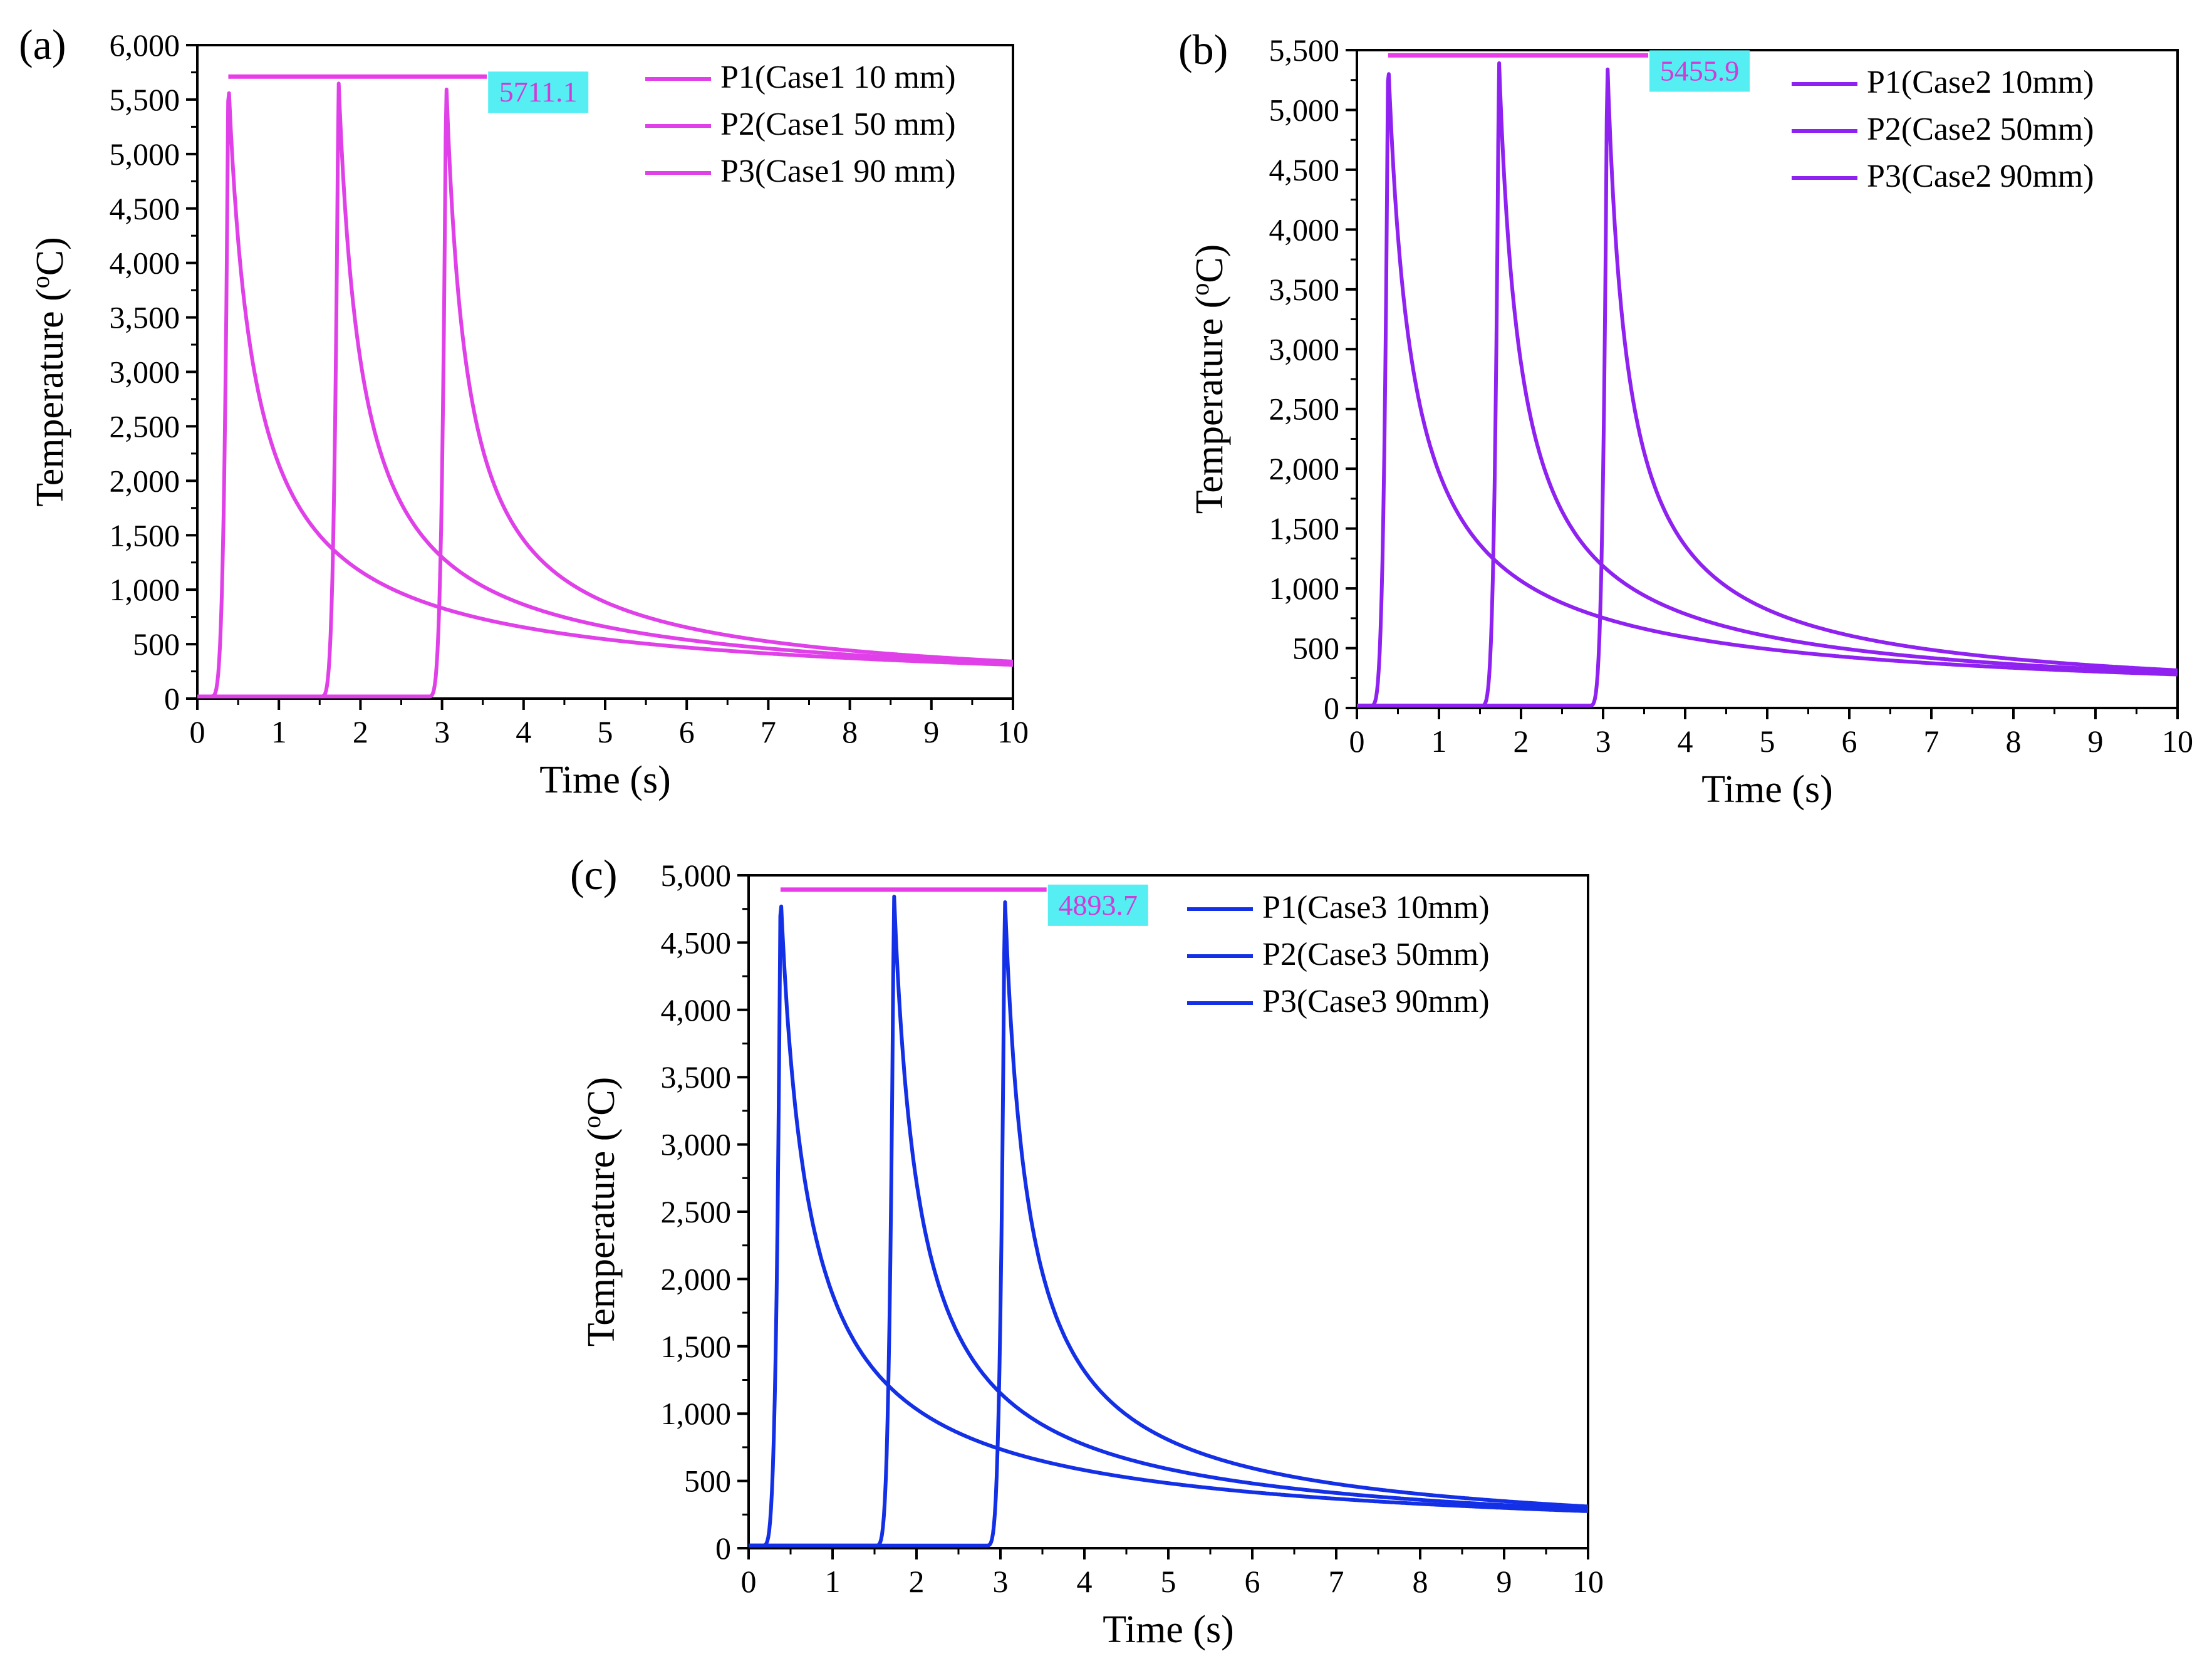 The width and height of the screenshot is (2212, 1671). I want to click on legend-label-p1: P1(Case3 10mm), so click(1376, 907).